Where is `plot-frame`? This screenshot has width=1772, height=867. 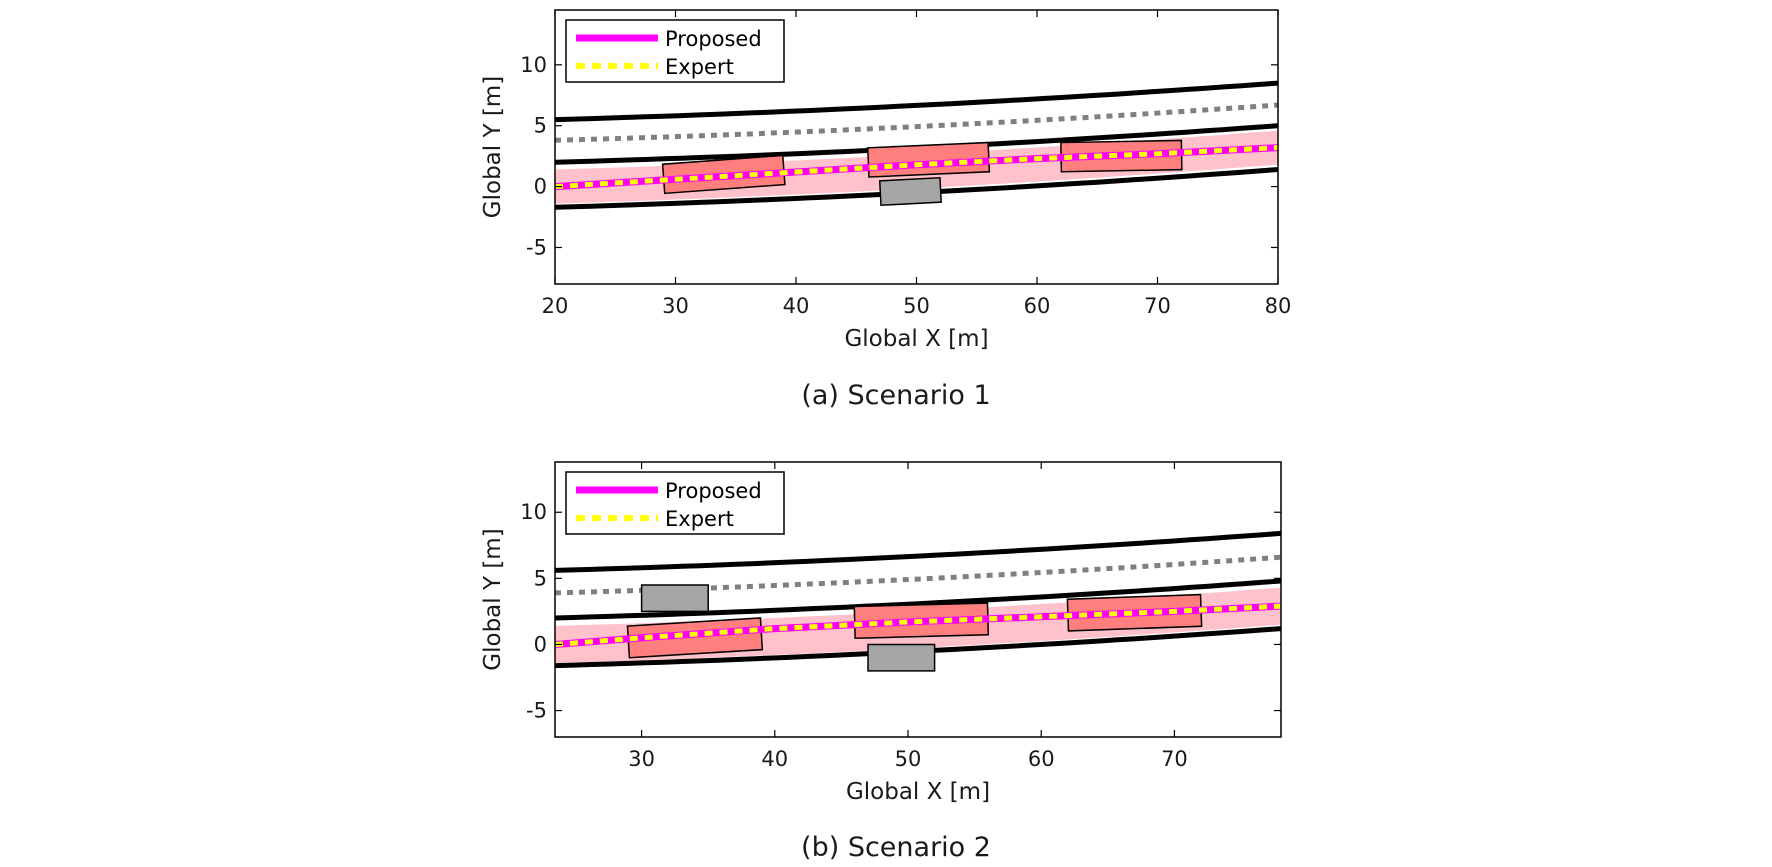 plot-frame is located at coordinates (918, 599).